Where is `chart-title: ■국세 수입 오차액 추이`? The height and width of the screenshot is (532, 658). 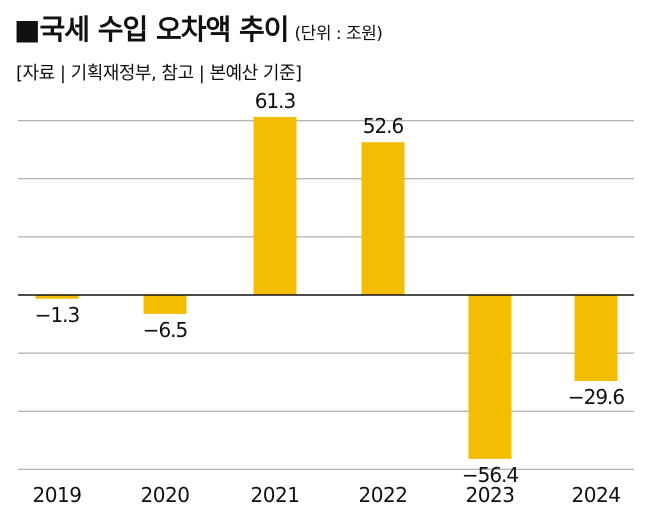 chart-title: ■국세 수입 오차액 추이 is located at coordinates (152, 29).